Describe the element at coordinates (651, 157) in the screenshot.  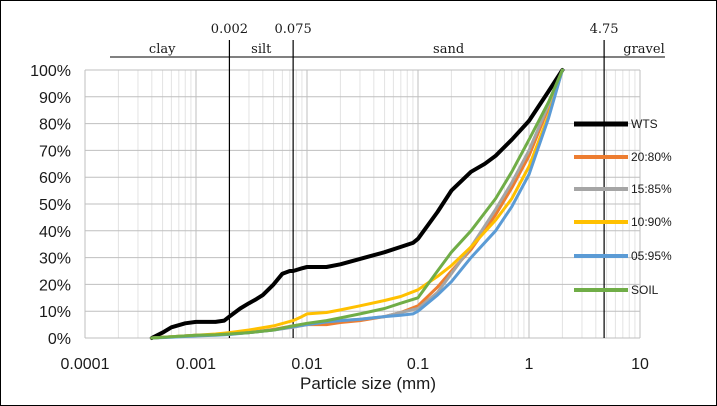
I see `legend-label: 20:80%` at that location.